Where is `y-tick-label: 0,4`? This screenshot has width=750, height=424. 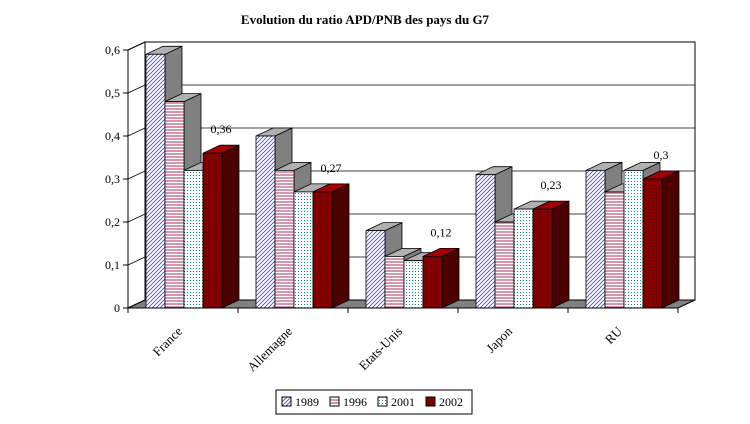
y-tick-label: 0,4 is located at coordinates (112, 136).